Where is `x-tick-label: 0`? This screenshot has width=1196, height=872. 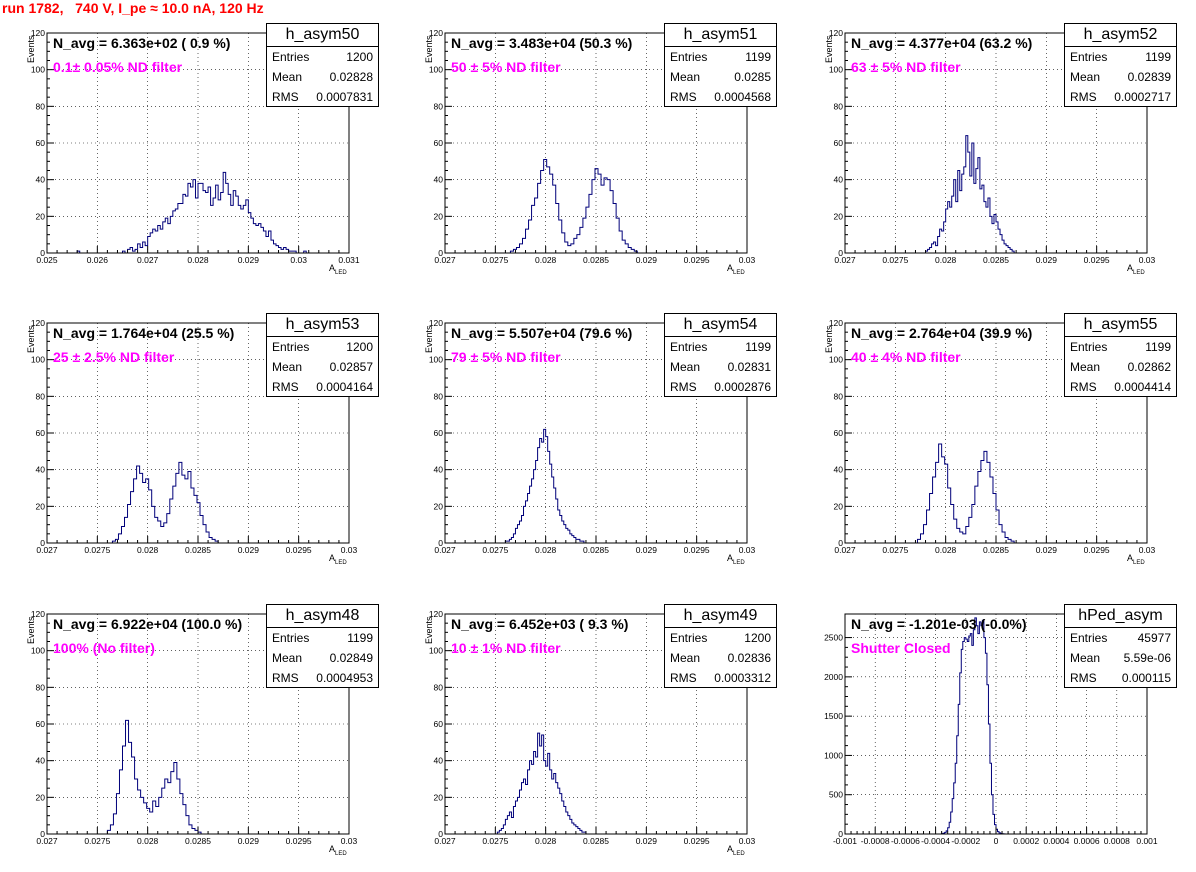
x-tick-label: 0 is located at coordinates (996, 841).